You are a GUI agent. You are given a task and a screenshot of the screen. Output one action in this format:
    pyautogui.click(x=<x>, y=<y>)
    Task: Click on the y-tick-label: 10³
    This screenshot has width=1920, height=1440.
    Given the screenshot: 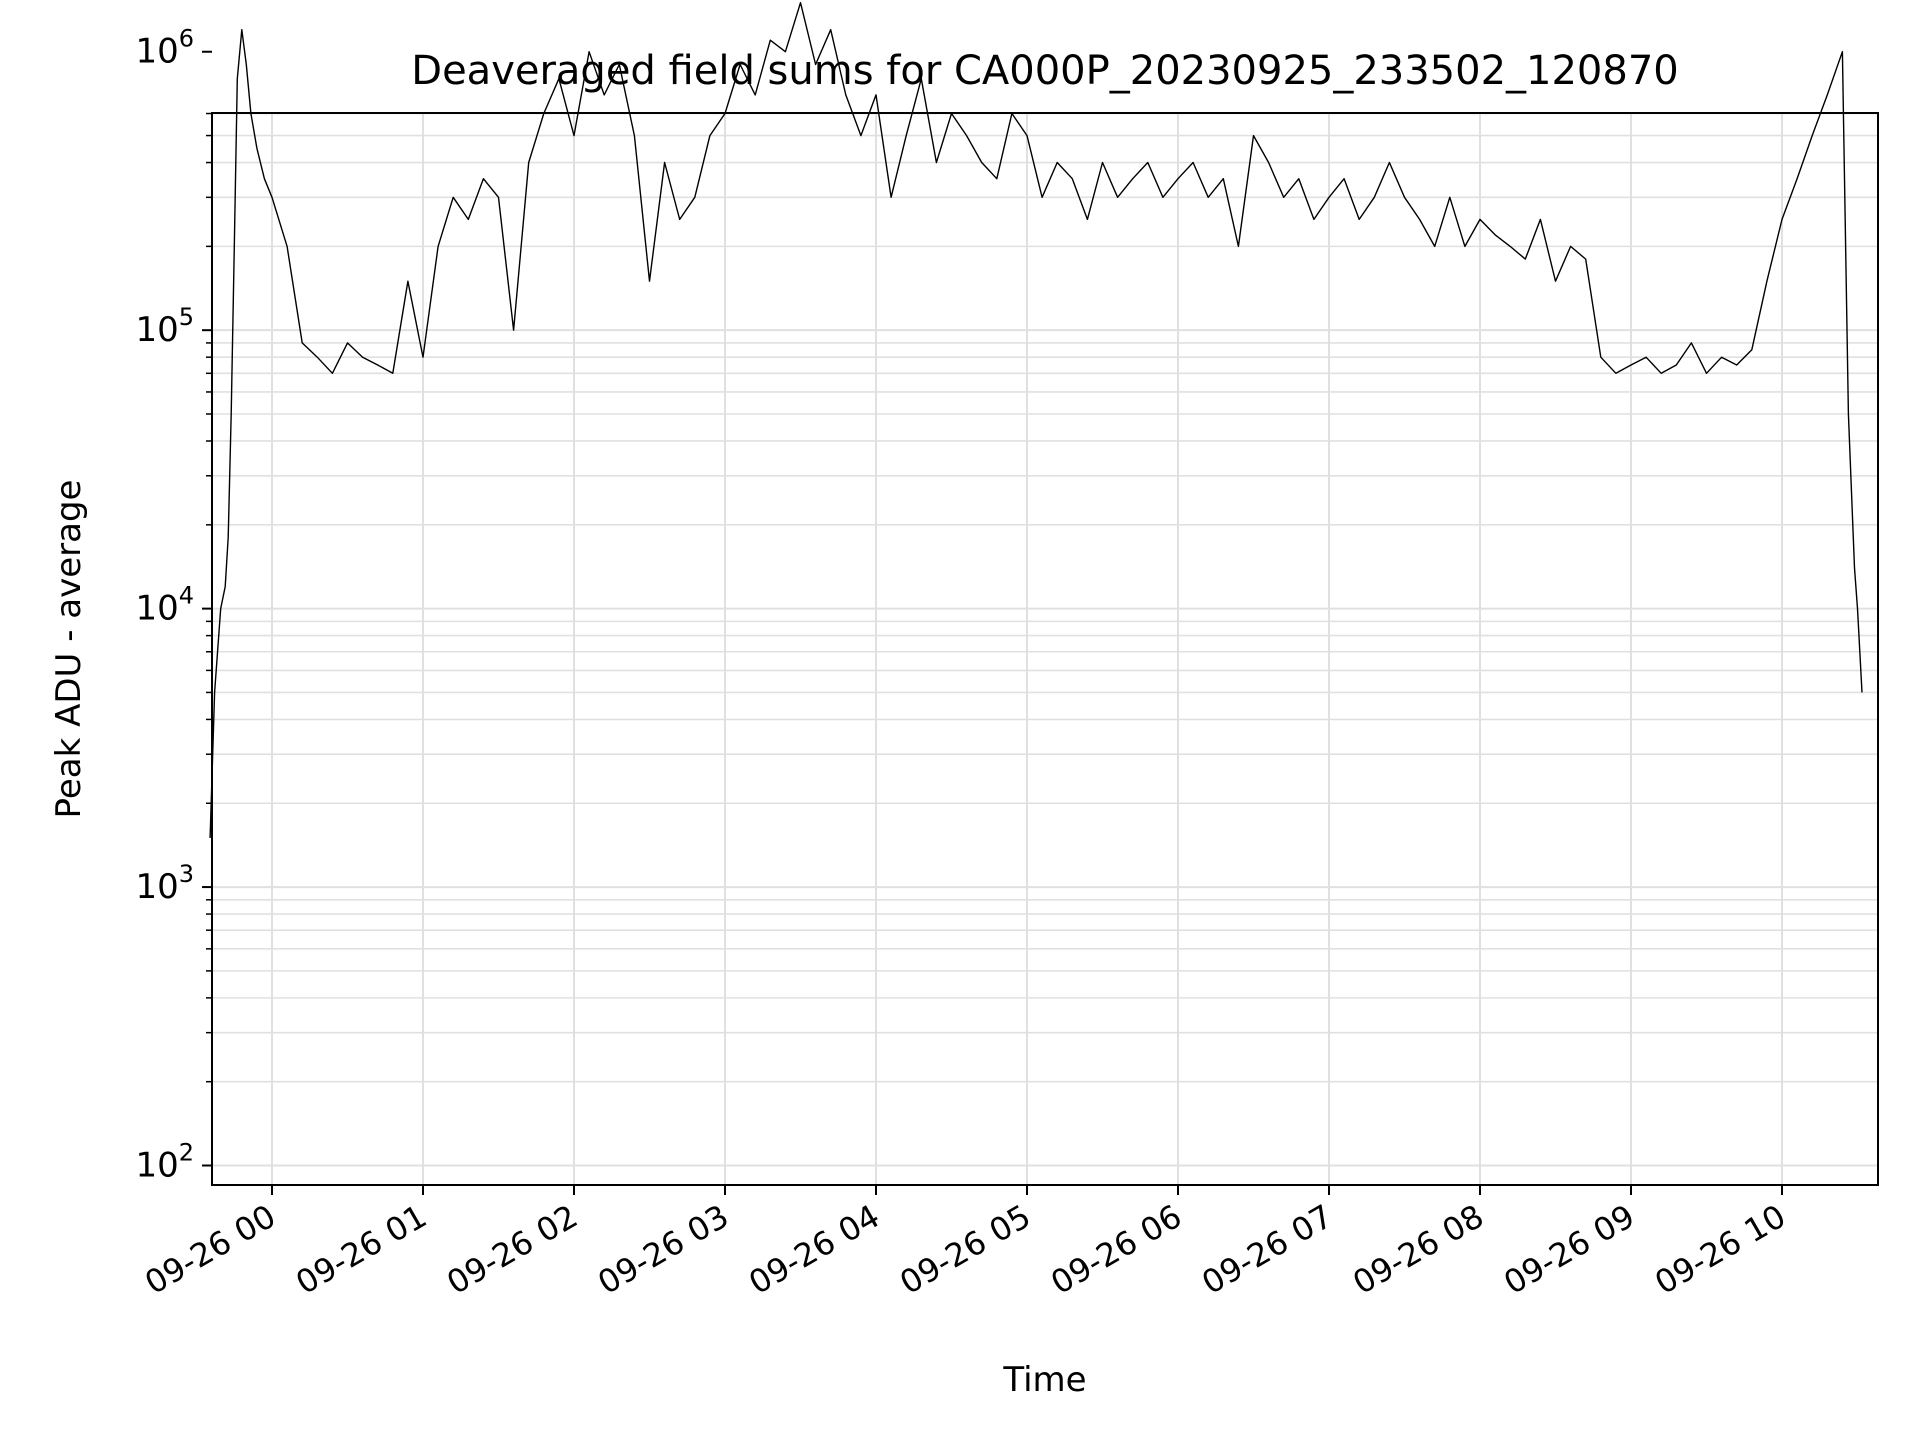 What is the action you would take?
    pyautogui.click(x=164, y=883)
    